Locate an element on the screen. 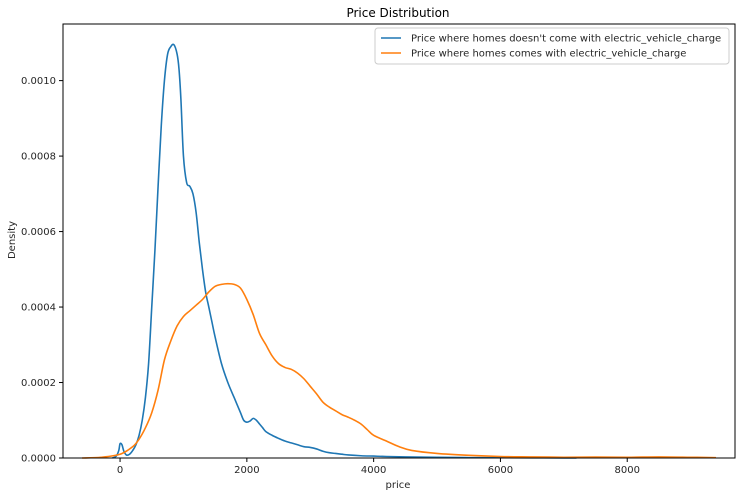 The width and height of the screenshot is (740, 496). y-tick-label: 0.0010 is located at coordinates (38, 81).